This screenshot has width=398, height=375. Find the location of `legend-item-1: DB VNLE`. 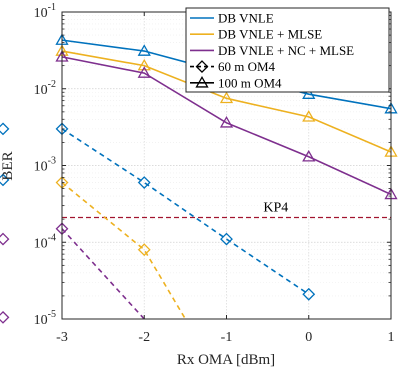

legend-item-1: DB VNLE is located at coordinates (232, 18).